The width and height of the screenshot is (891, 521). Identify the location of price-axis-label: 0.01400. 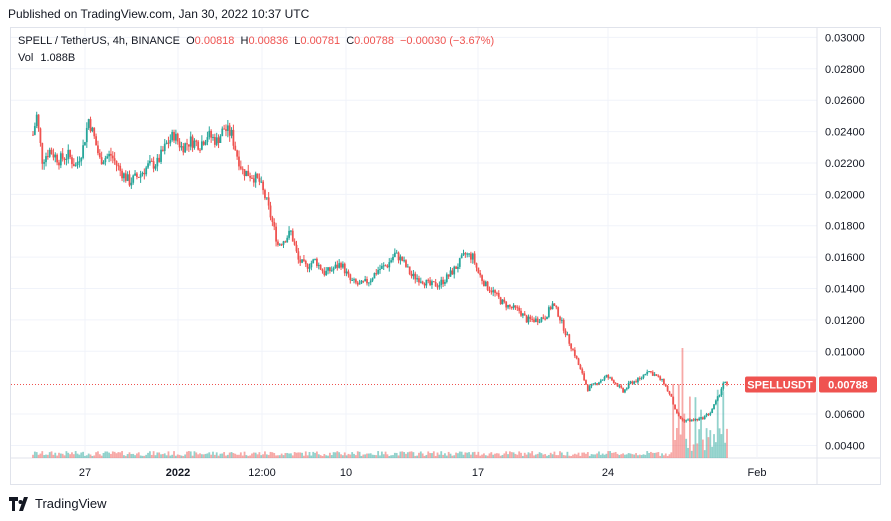
(845, 290).